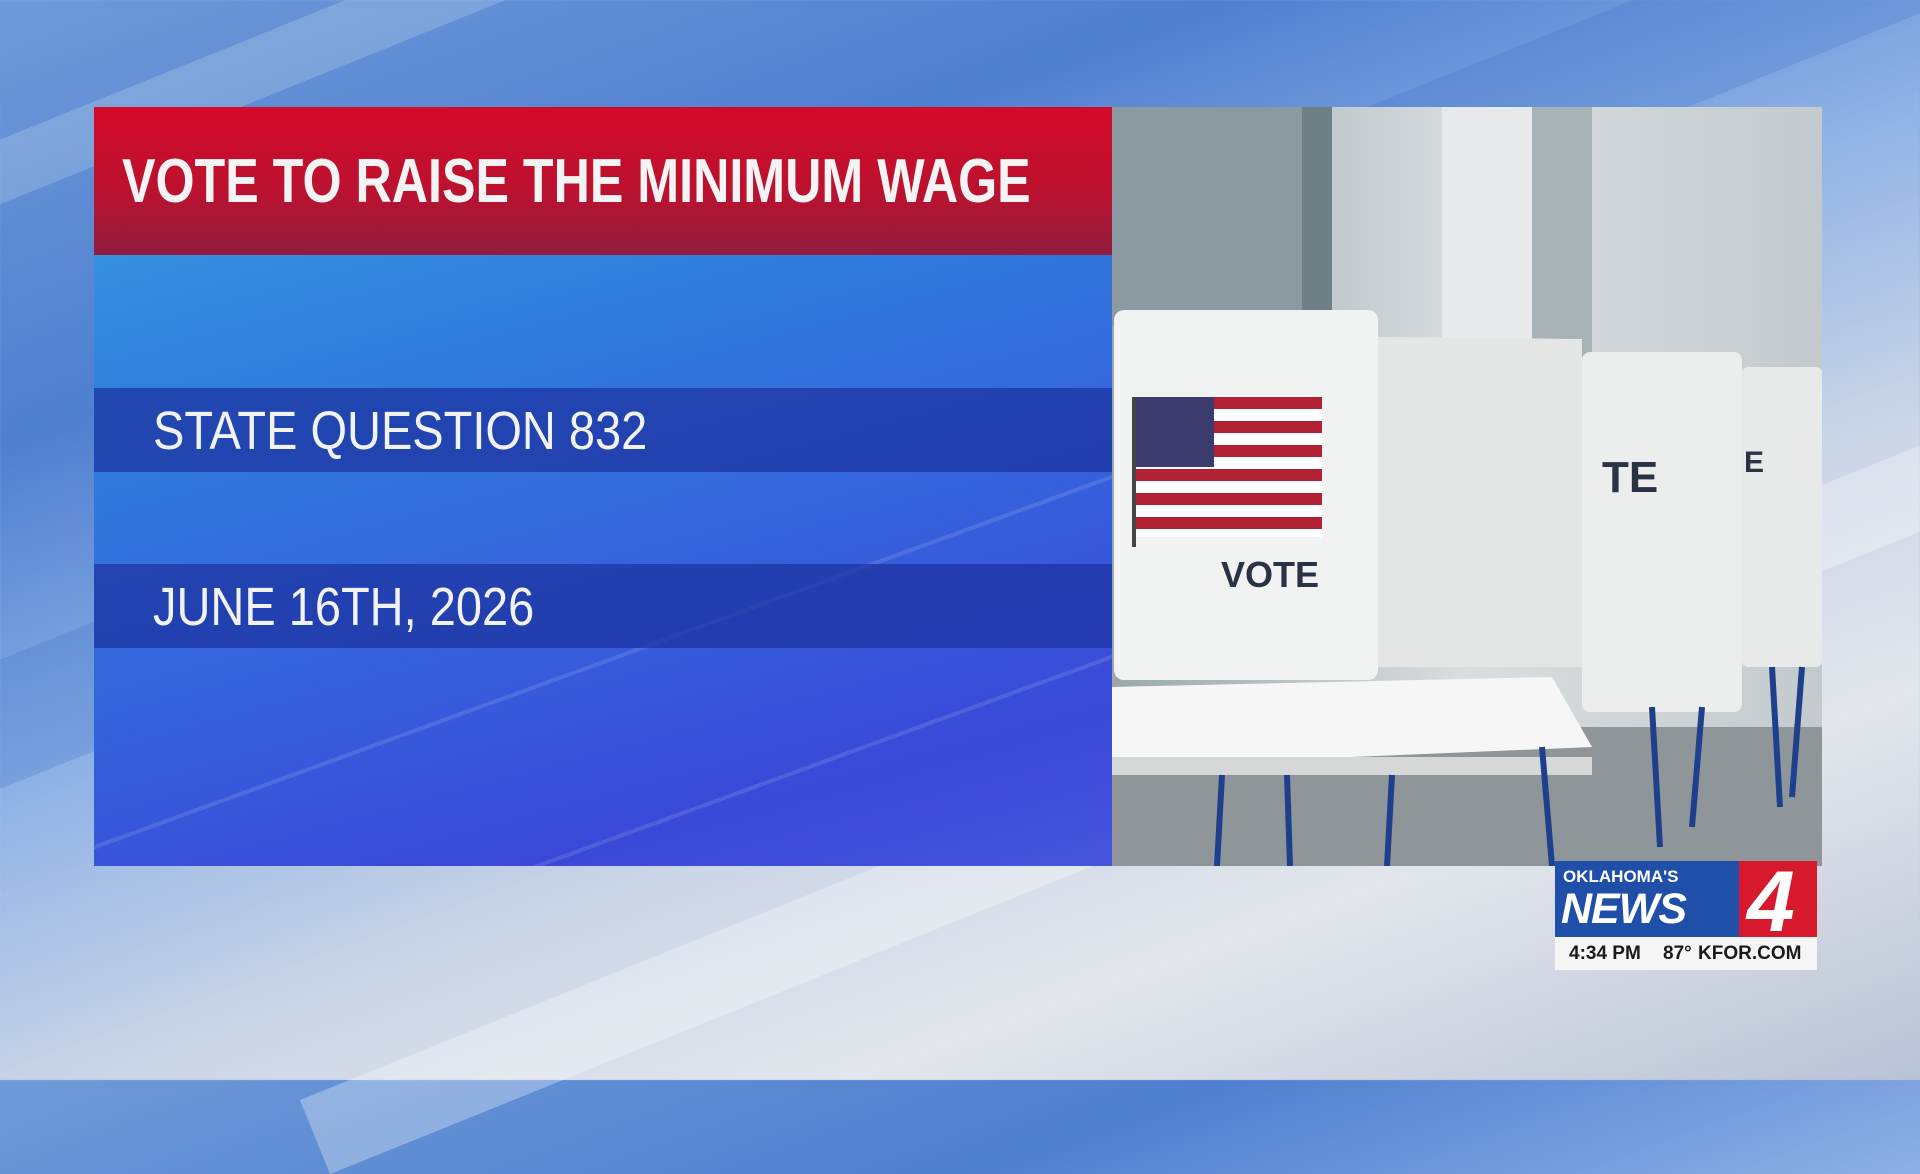 This screenshot has width=1920, height=1174. What do you see at coordinates (1621, 876) in the screenshot?
I see `brand-top: OKLAHOMA'S` at bounding box center [1621, 876].